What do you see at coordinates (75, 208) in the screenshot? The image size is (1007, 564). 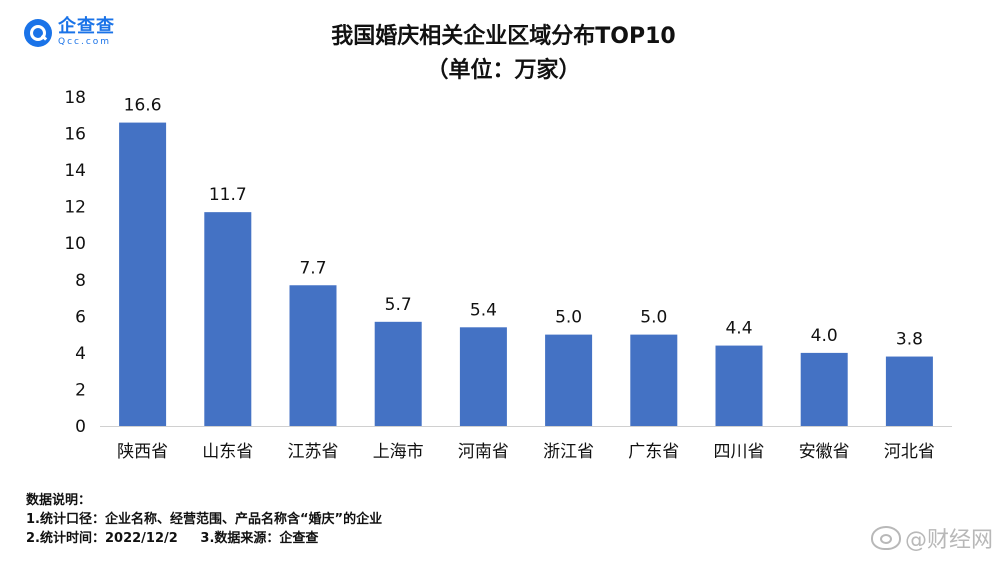 I see `y-tick-label: 12` at bounding box center [75, 208].